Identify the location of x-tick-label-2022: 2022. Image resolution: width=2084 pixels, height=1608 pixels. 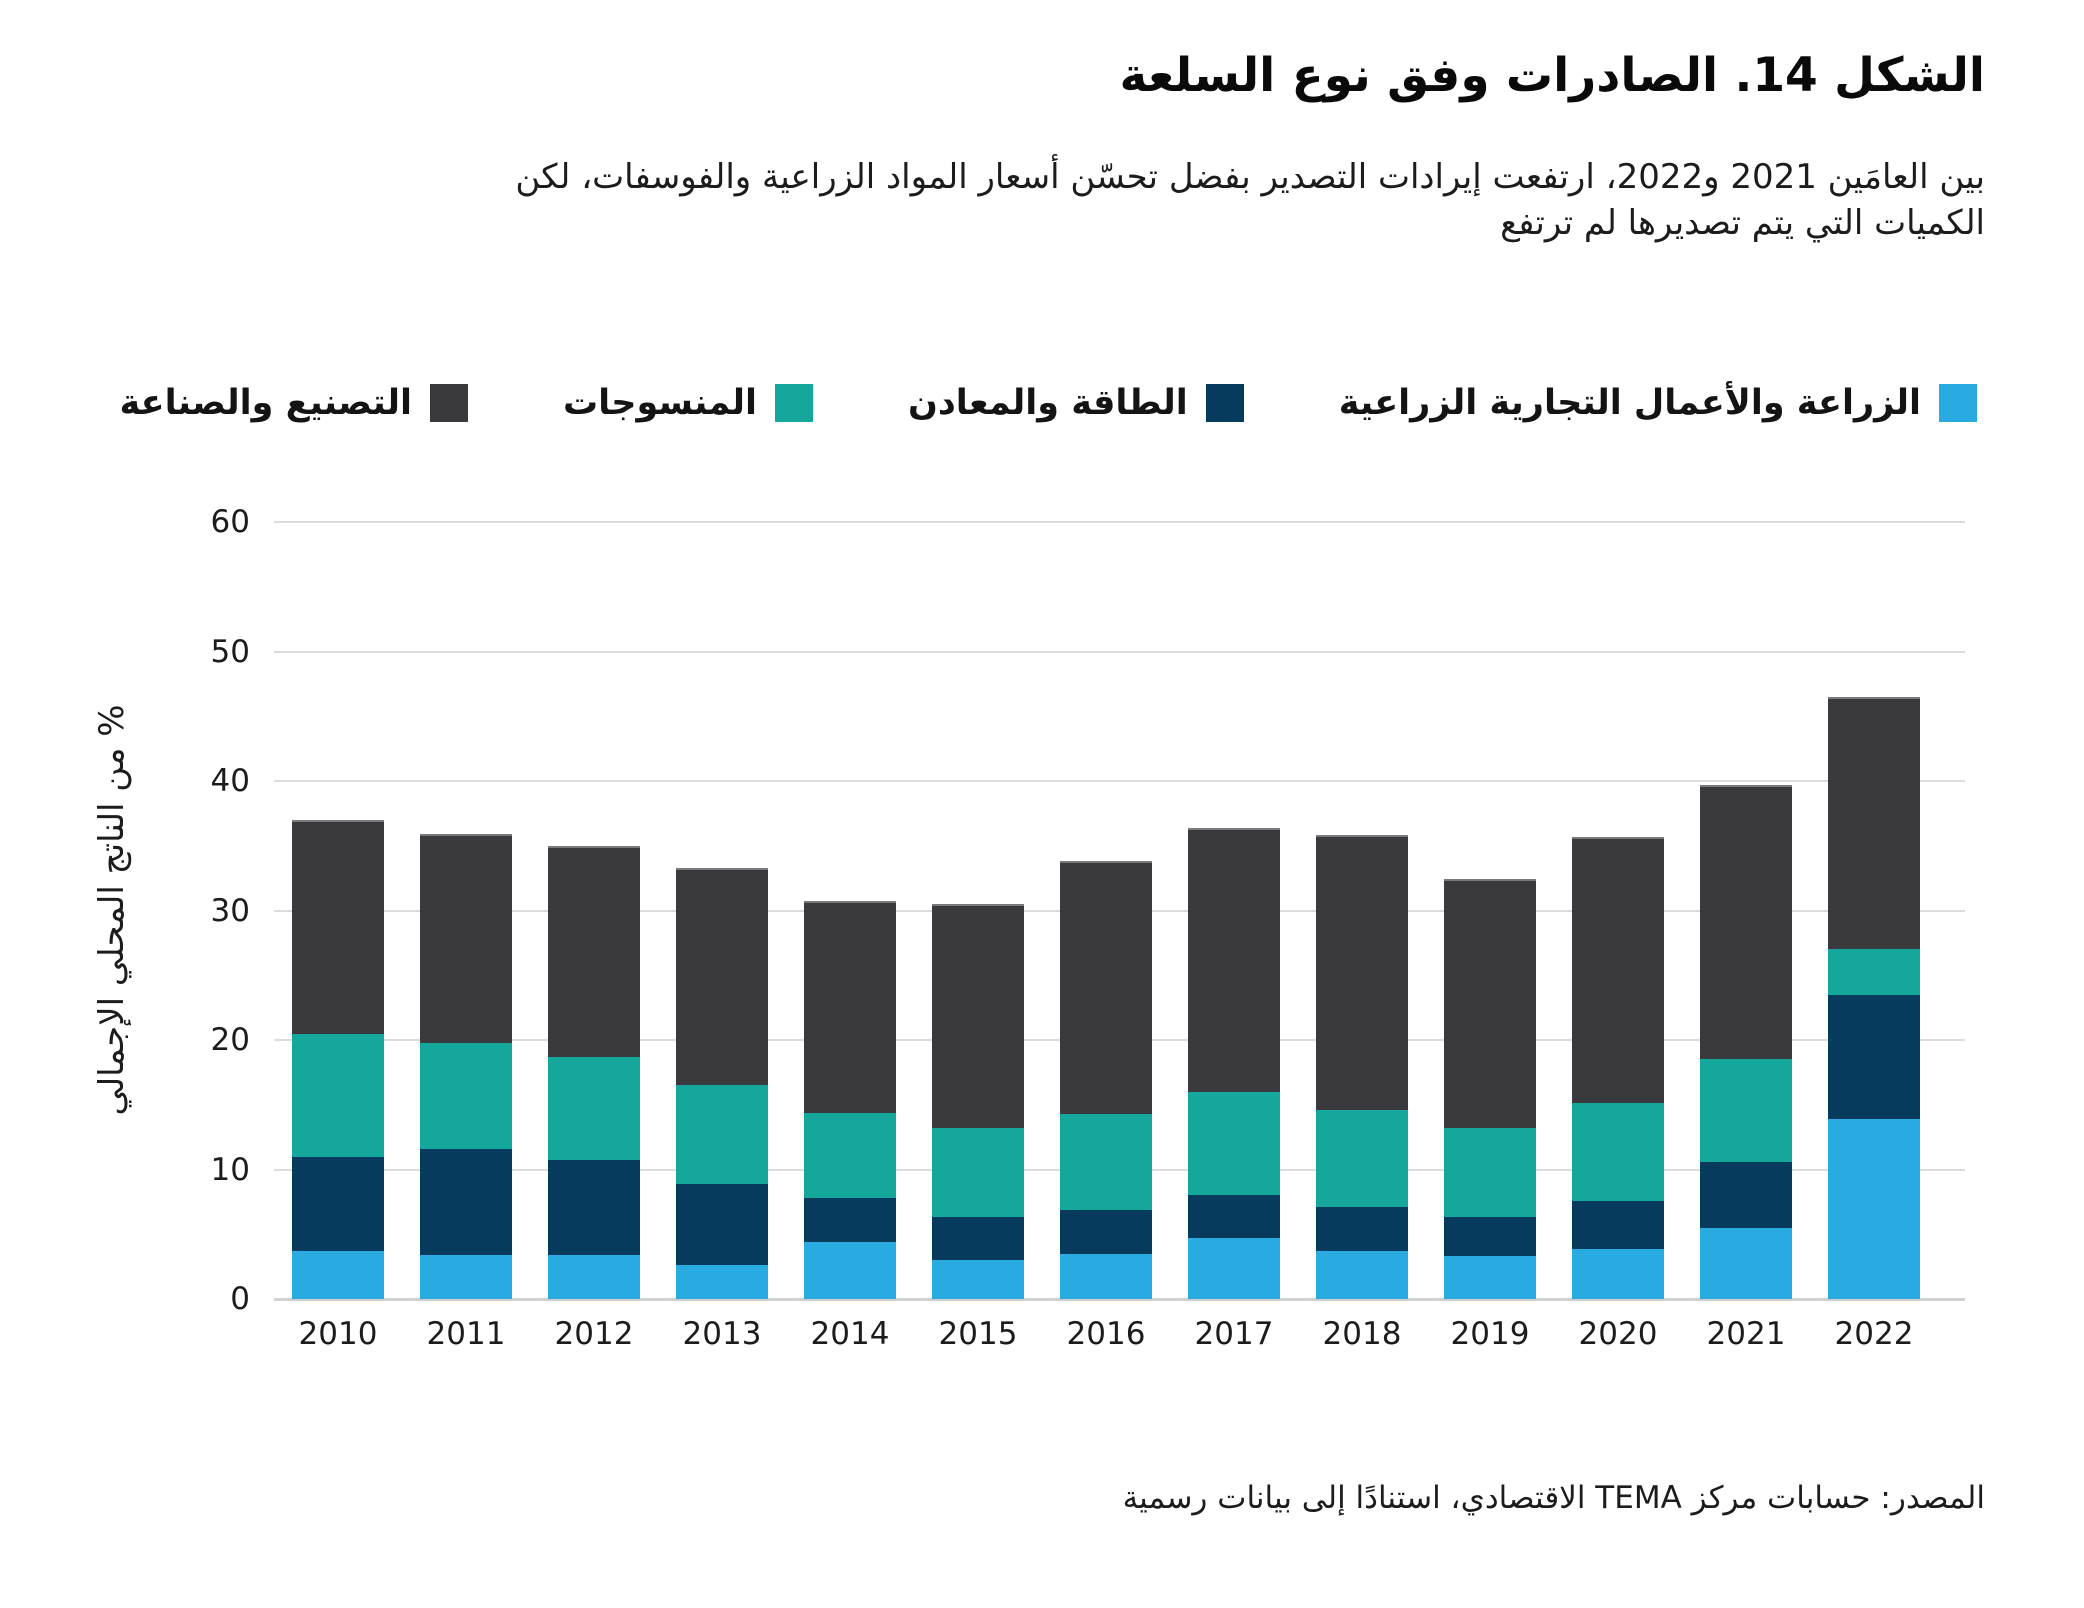
(1874, 1334).